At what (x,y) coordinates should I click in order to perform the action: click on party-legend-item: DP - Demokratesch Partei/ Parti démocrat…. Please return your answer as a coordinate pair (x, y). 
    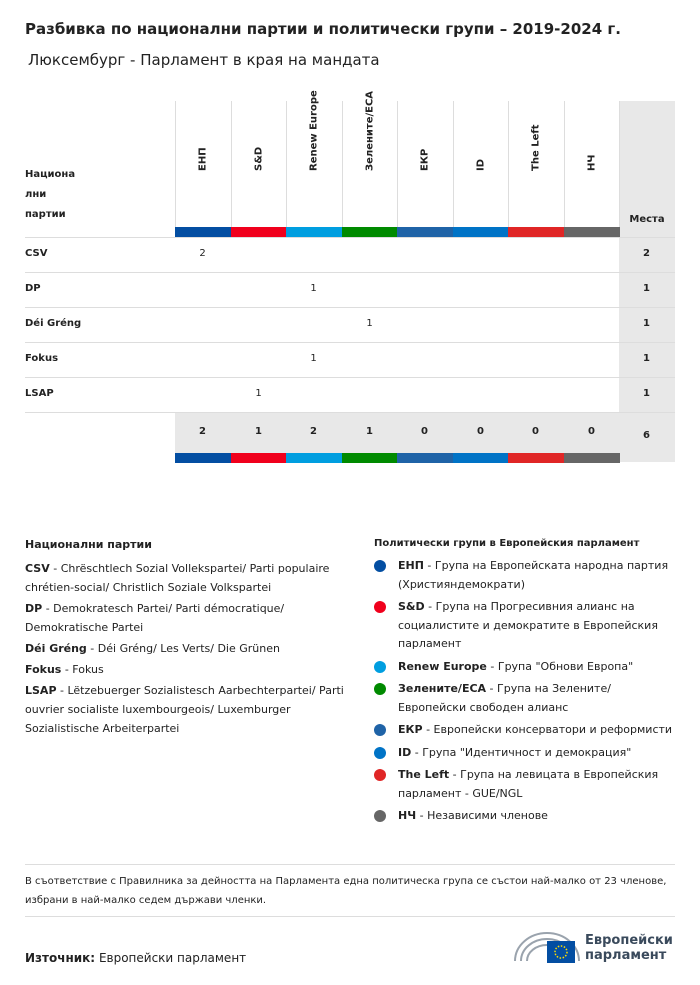
    Looking at the image, I should click on (155, 618).